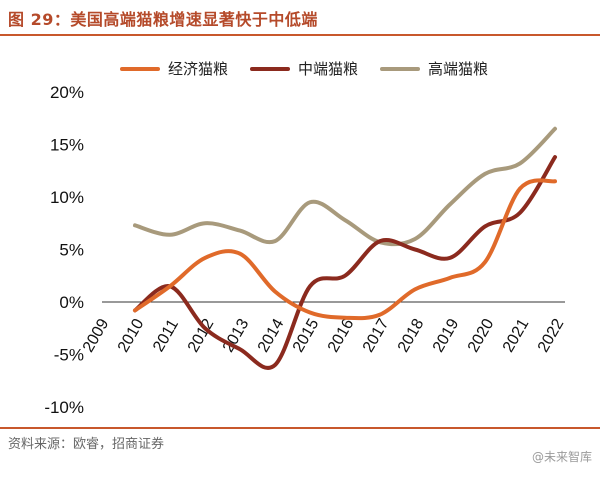  What do you see at coordinates (163, 19) in the screenshot?
I see `figure-title: 图 29：美国高端猫粮增速显著快于中低端` at bounding box center [163, 19].